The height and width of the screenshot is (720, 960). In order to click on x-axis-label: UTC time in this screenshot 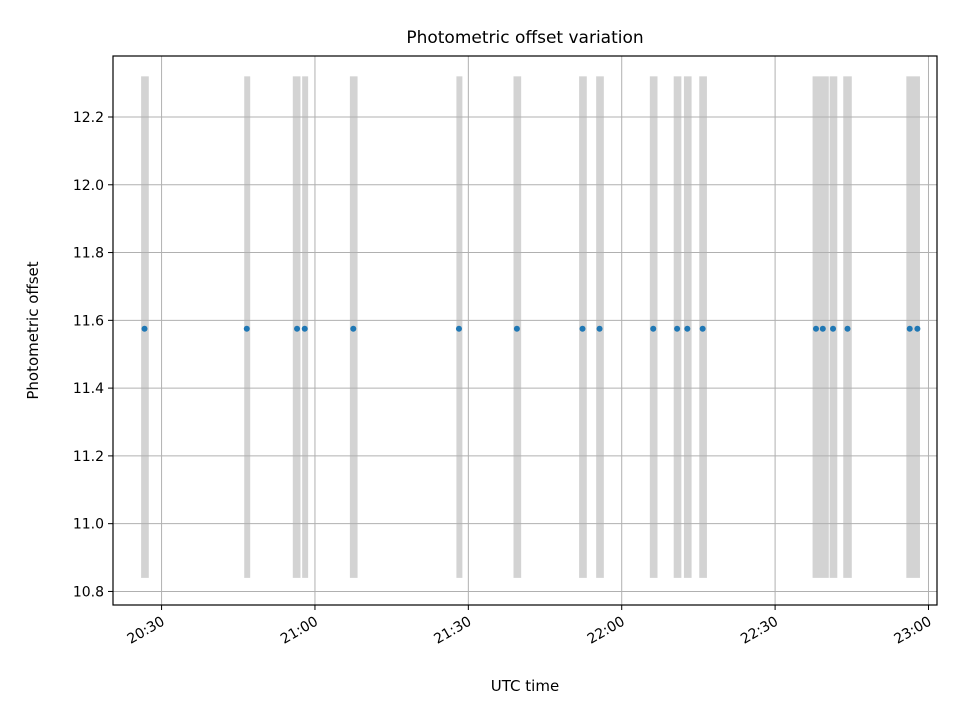, I will do `click(525, 686)`.